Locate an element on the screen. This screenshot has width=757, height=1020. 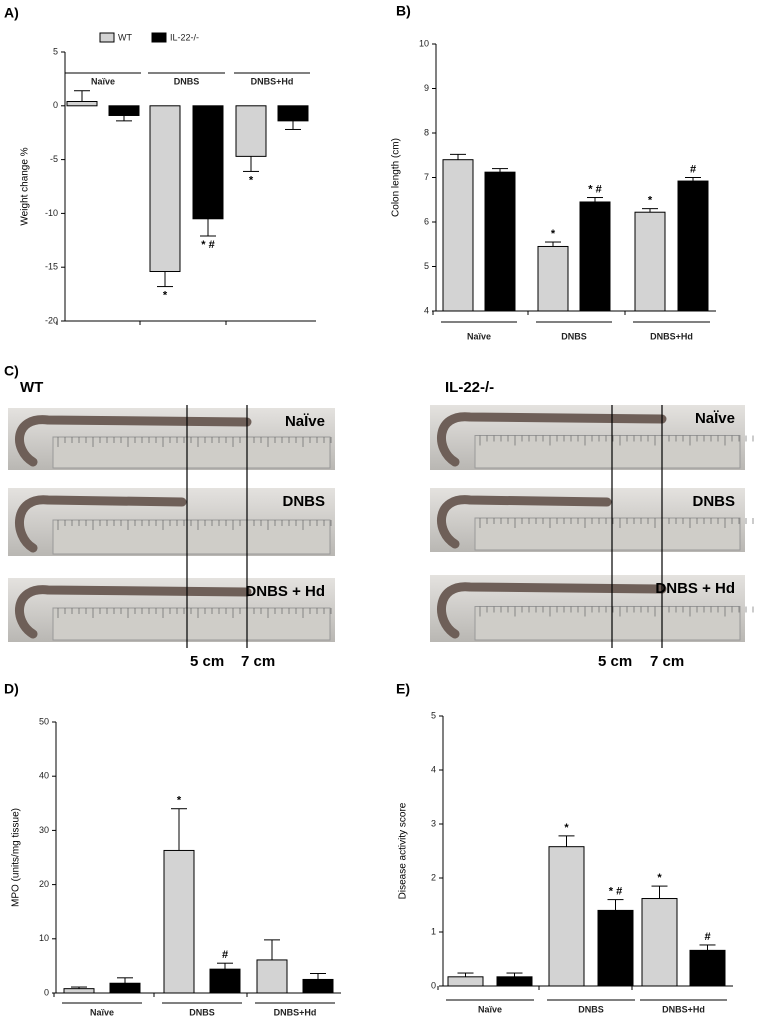
y-tick-label: -5 is located at coordinates (54, 159).